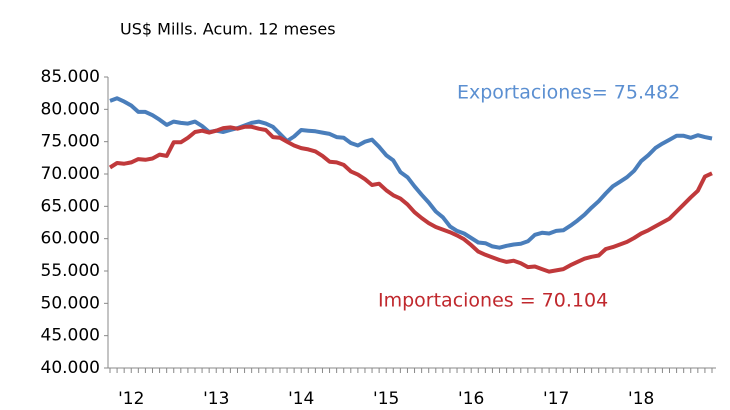 The height and width of the screenshot is (410, 730). What do you see at coordinates (70, 368) in the screenshot?
I see `y-tick-label: 40.000` at bounding box center [70, 368].